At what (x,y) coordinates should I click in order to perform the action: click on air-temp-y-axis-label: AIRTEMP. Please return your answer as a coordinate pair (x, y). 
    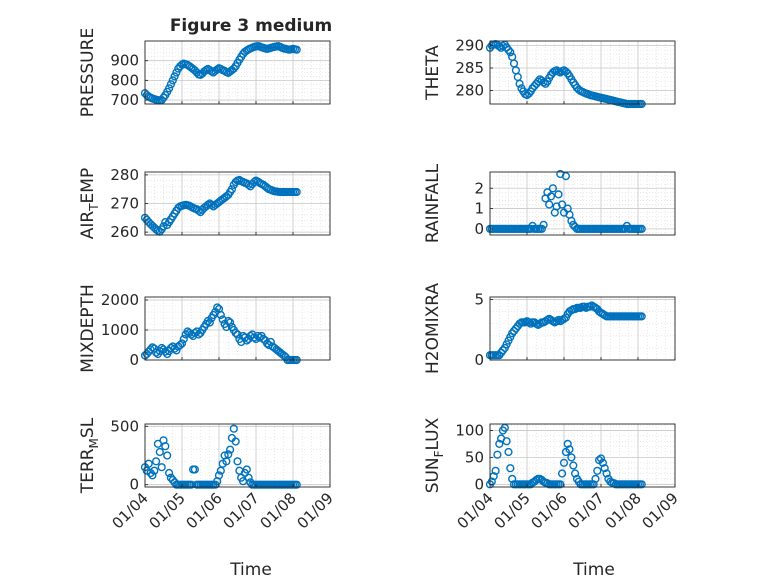
    Looking at the image, I should click on (89, 203).